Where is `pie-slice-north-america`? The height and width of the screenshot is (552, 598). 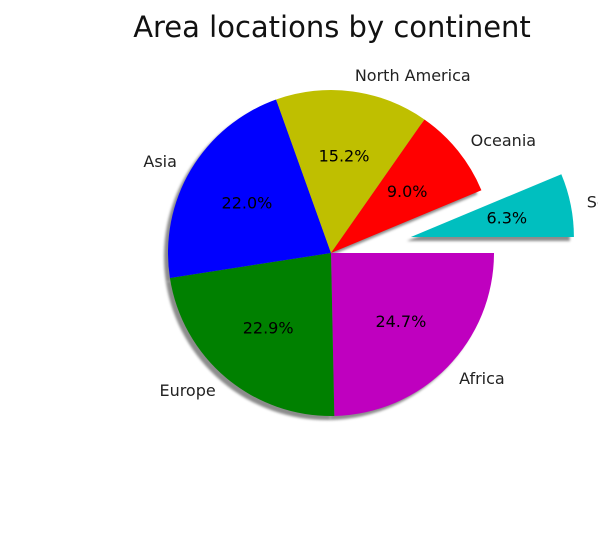 pie-slice-north-america is located at coordinates (350, 172).